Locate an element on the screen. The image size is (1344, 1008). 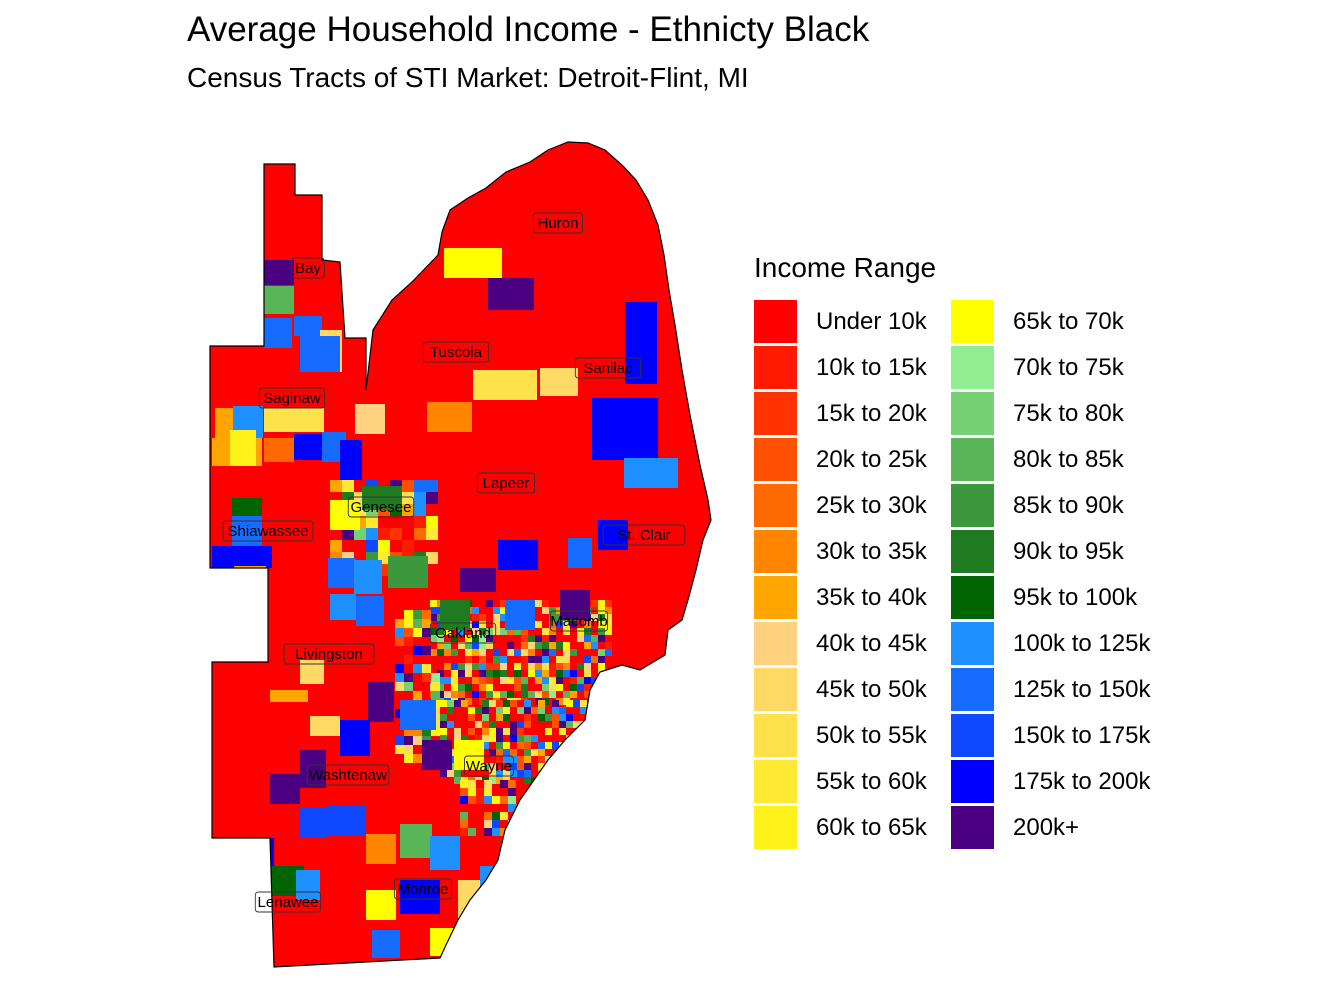
county-label-text: Huron is located at coordinates (558, 223).